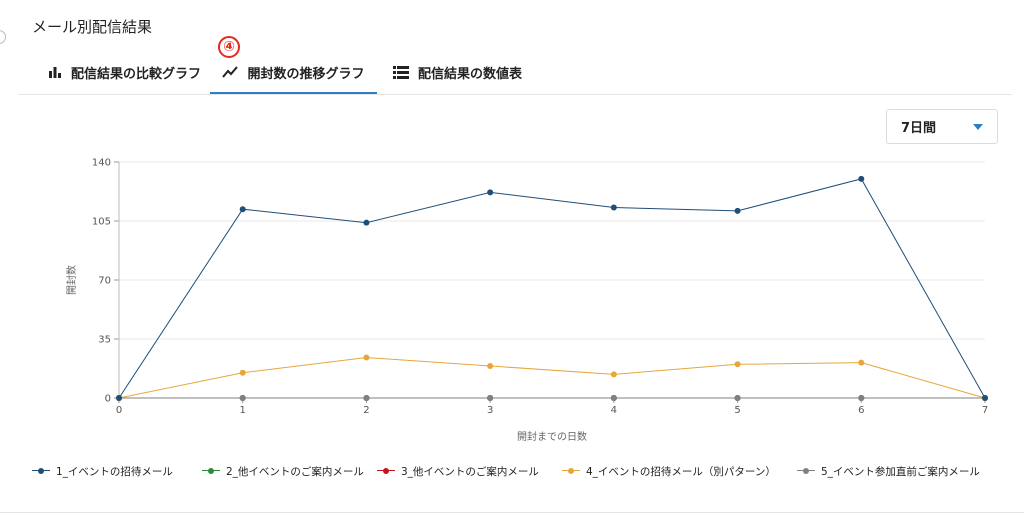 The width and height of the screenshot is (1024, 515). Describe the element at coordinates (71, 280) in the screenshot. I see `y-axis-title: 開封数` at that location.